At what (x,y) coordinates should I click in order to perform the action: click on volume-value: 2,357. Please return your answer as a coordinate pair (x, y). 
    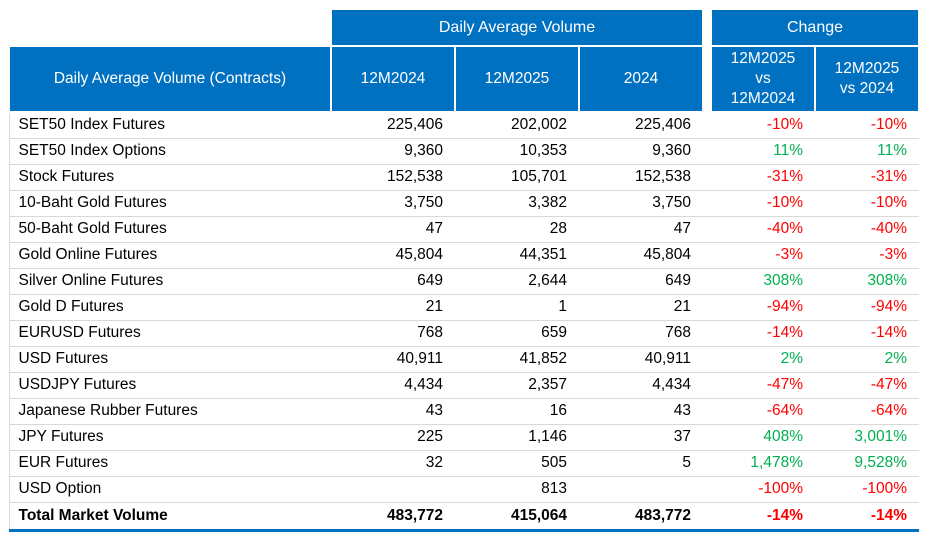
    Looking at the image, I should click on (517, 385).